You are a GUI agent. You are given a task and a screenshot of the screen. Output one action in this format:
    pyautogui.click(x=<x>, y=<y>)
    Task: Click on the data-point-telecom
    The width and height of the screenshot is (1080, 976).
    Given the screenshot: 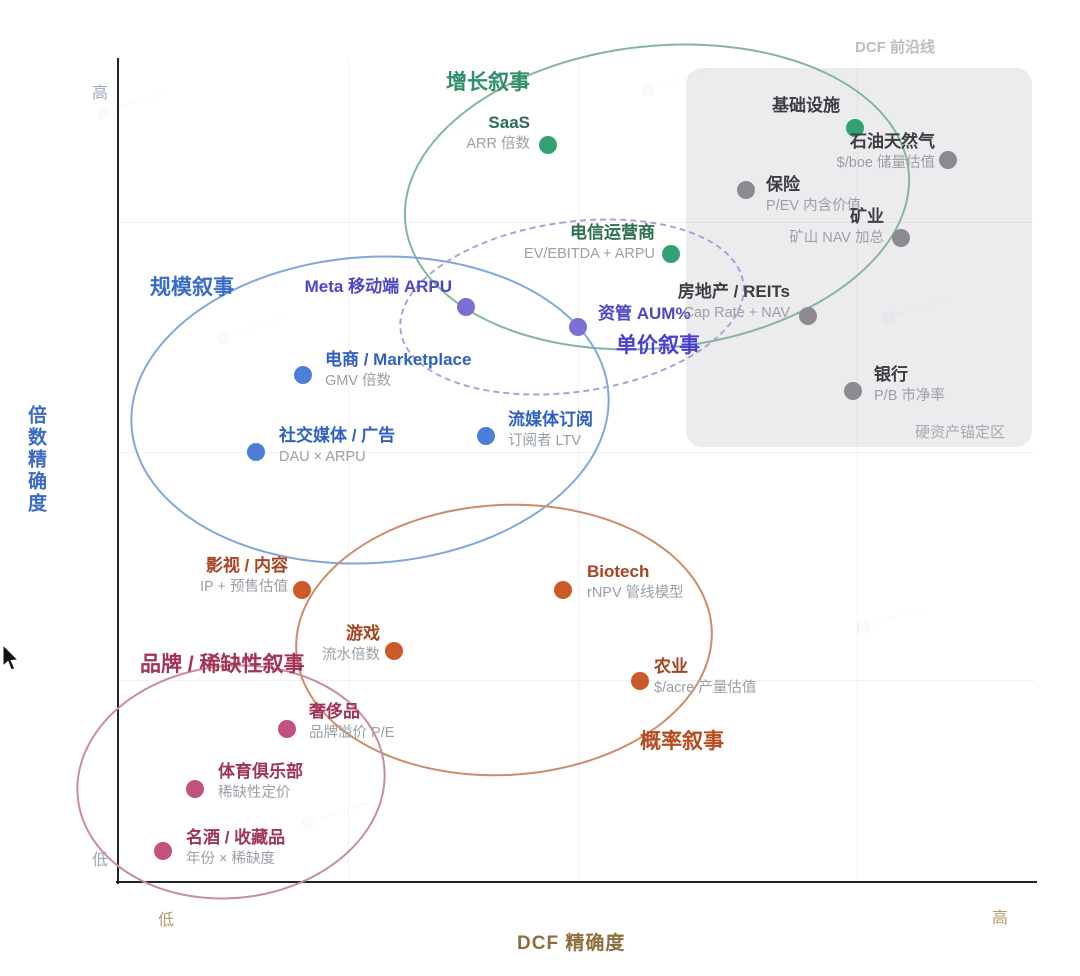 What is the action you would take?
    pyautogui.click(x=671, y=254)
    